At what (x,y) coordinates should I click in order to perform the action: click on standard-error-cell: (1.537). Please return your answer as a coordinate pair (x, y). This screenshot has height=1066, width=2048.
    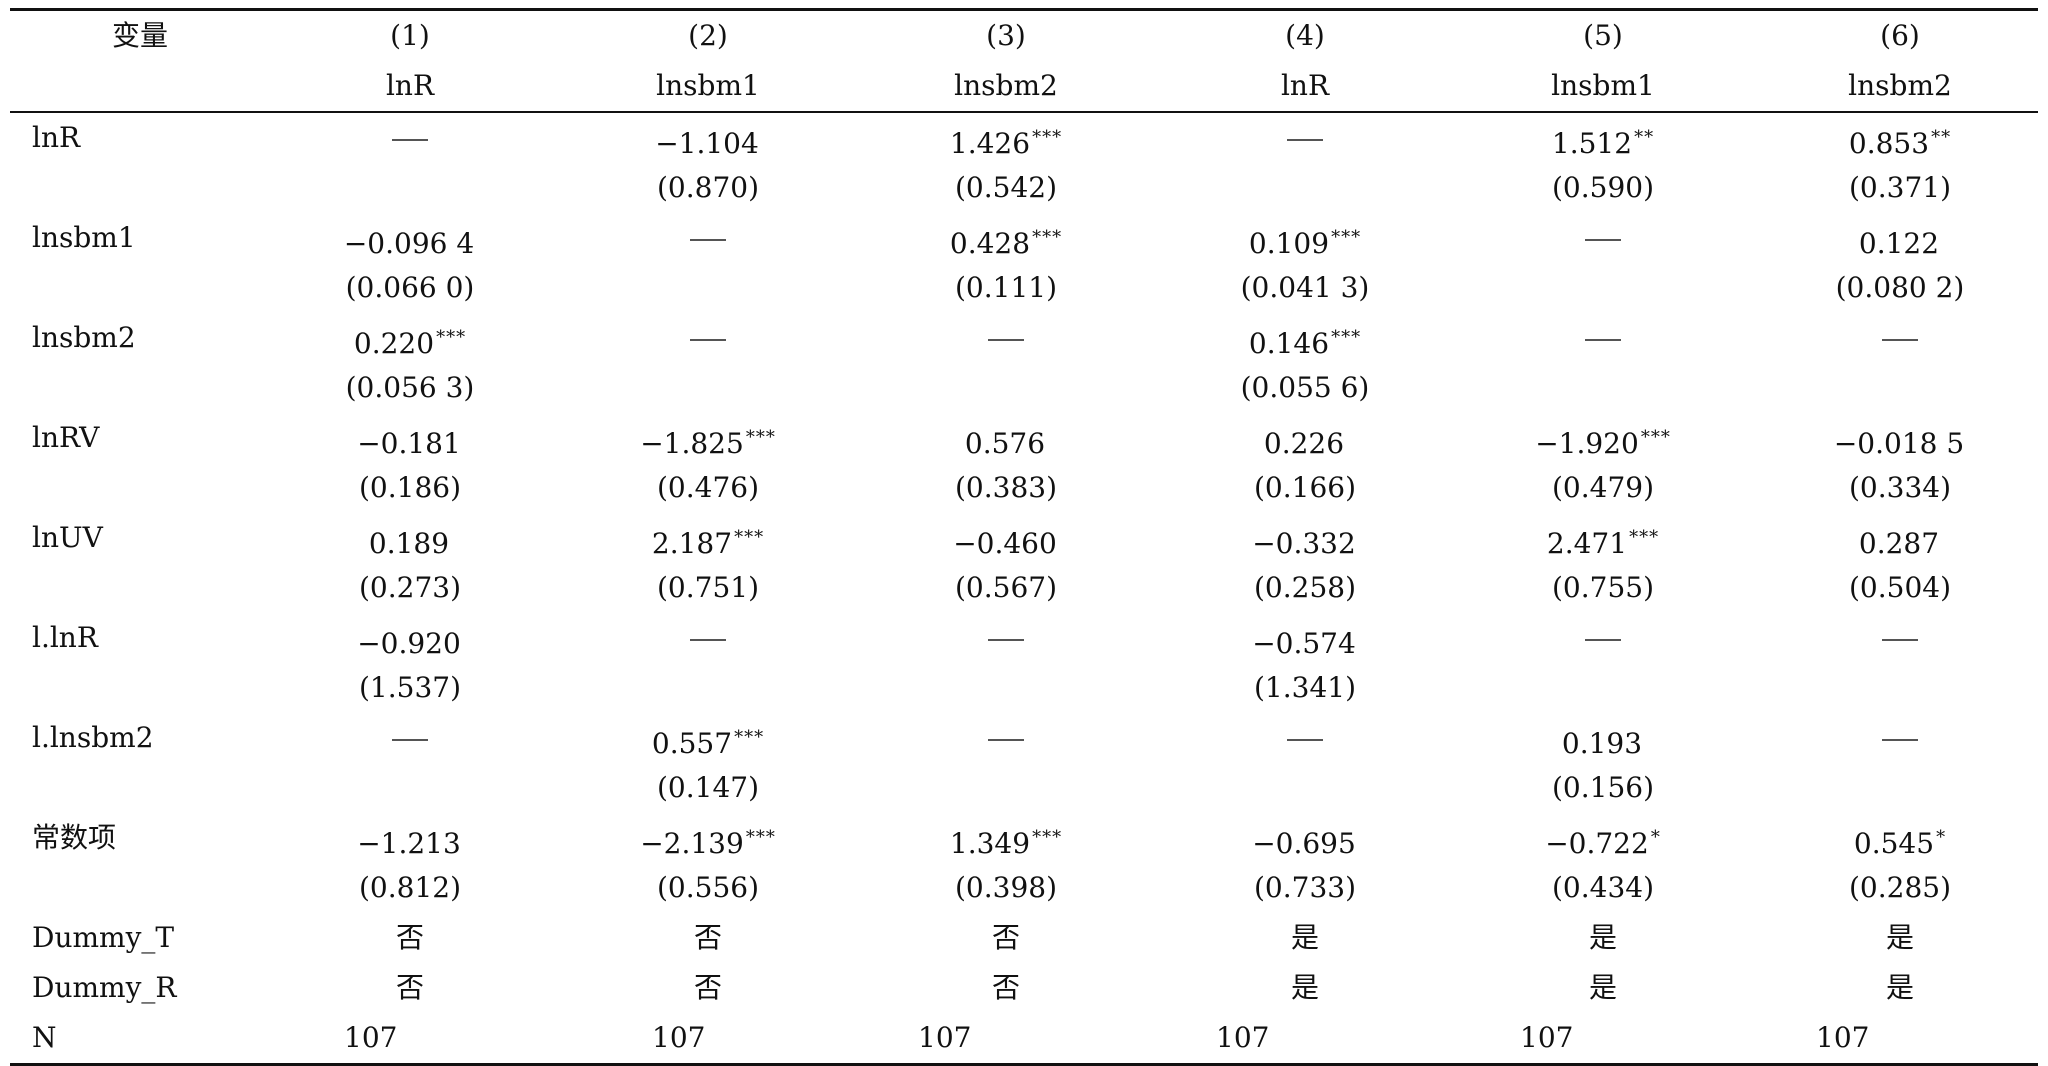
    Looking at the image, I should click on (409, 687).